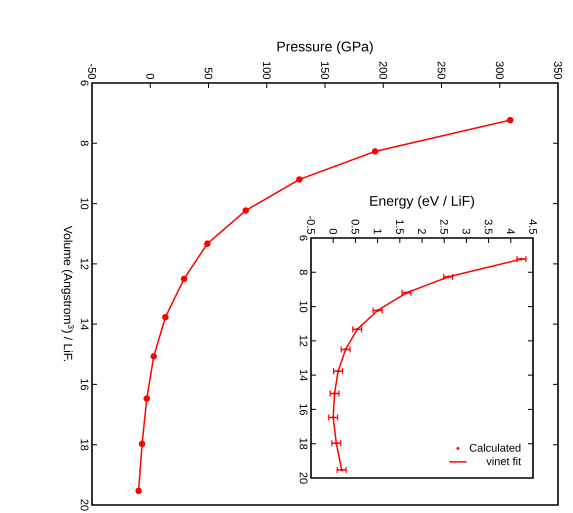 This screenshot has height=513, width=573. What do you see at coordinates (488, 227) in the screenshot?
I see `x-tick-label: 3.5` at bounding box center [488, 227].